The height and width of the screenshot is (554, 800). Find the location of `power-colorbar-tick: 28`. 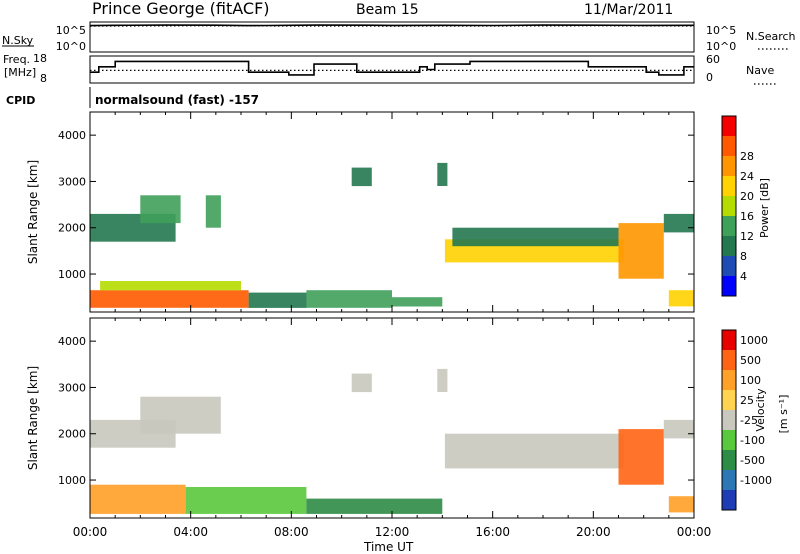

power-colorbar-tick: 28 is located at coordinates (747, 156).